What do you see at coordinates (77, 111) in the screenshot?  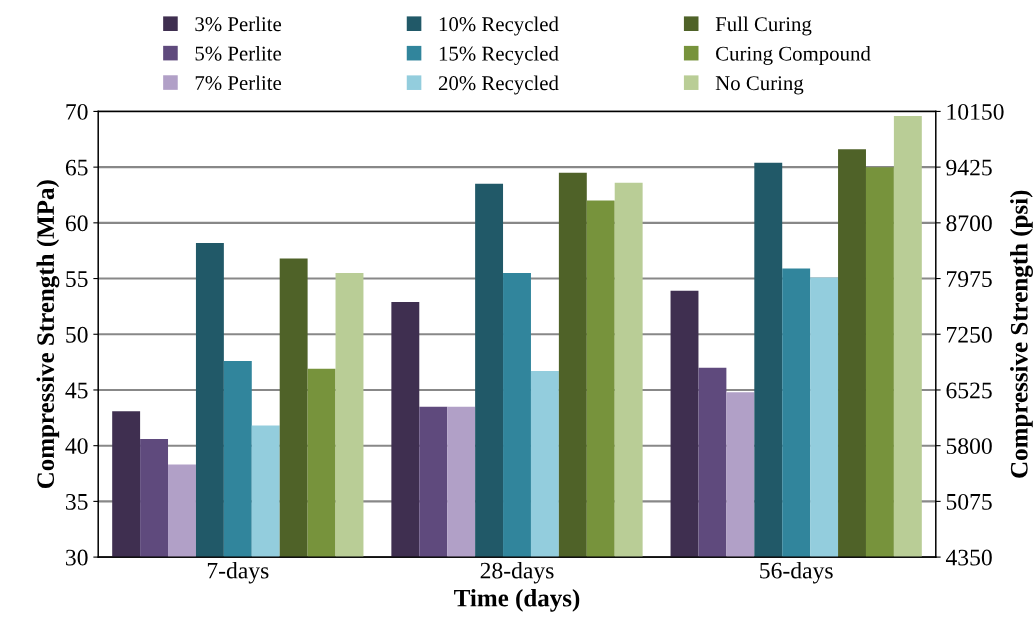 I see `y-tick-label: 70` at bounding box center [77, 111].